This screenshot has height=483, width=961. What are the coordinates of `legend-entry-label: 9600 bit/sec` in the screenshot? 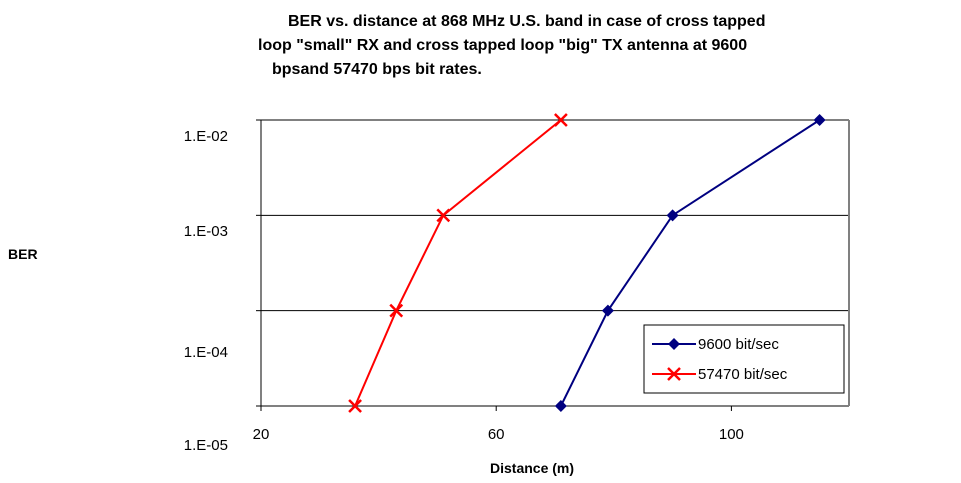 It's located at (738, 344).